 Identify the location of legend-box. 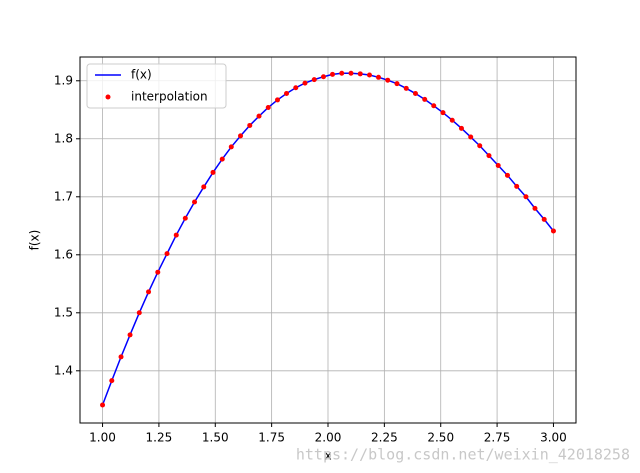
(156, 86).